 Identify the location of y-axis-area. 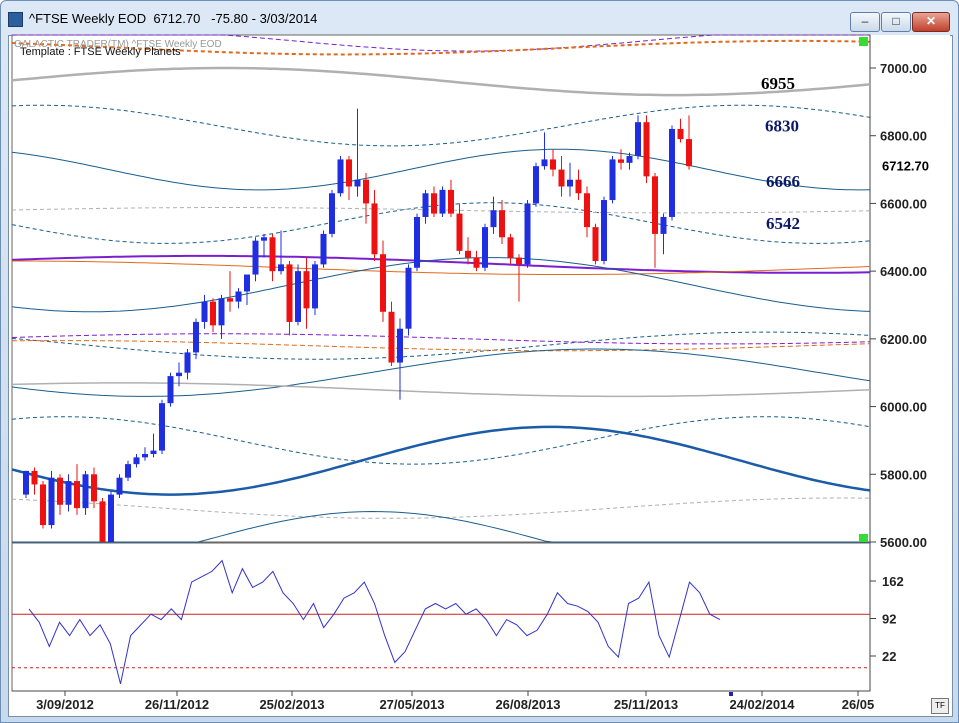
(910, 363).